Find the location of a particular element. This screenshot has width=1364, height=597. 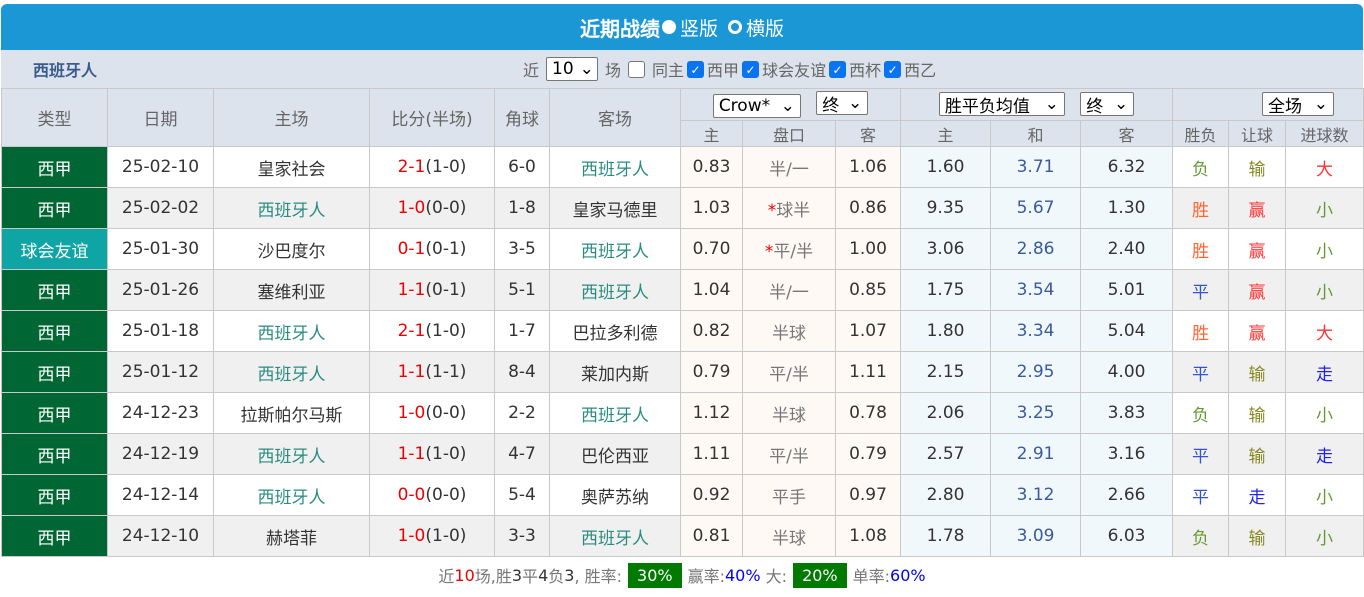

away-team: 巴伦西亚 is located at coordinates (615, 454).